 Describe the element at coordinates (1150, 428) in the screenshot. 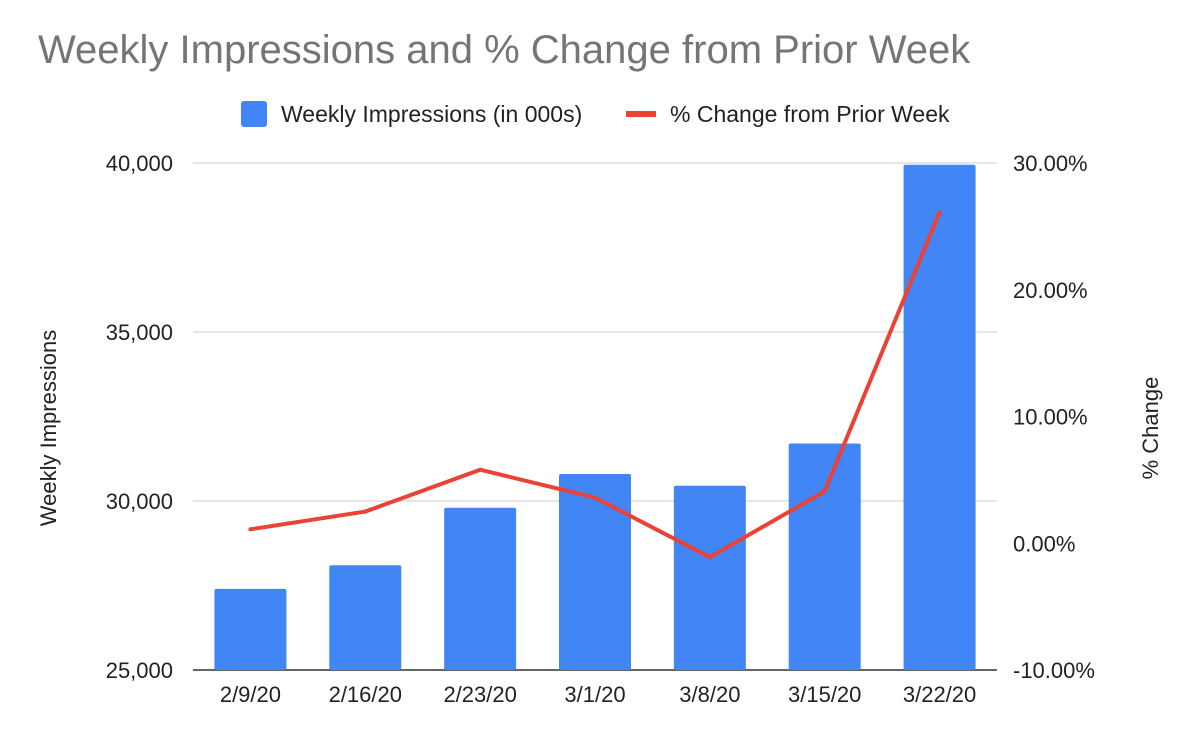

I see `y2-axis-title: % Change` at that location.